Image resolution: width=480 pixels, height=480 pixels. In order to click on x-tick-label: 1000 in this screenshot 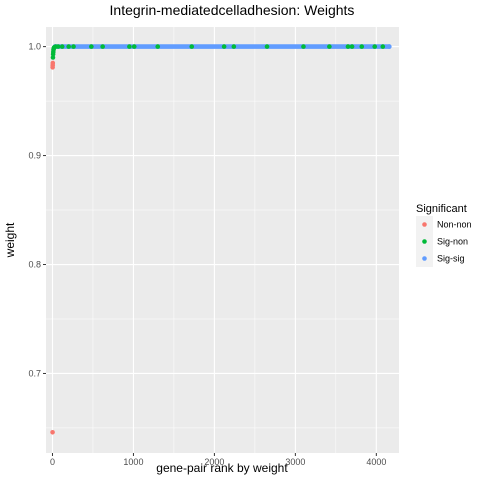, I will do `click(133, 462)`.